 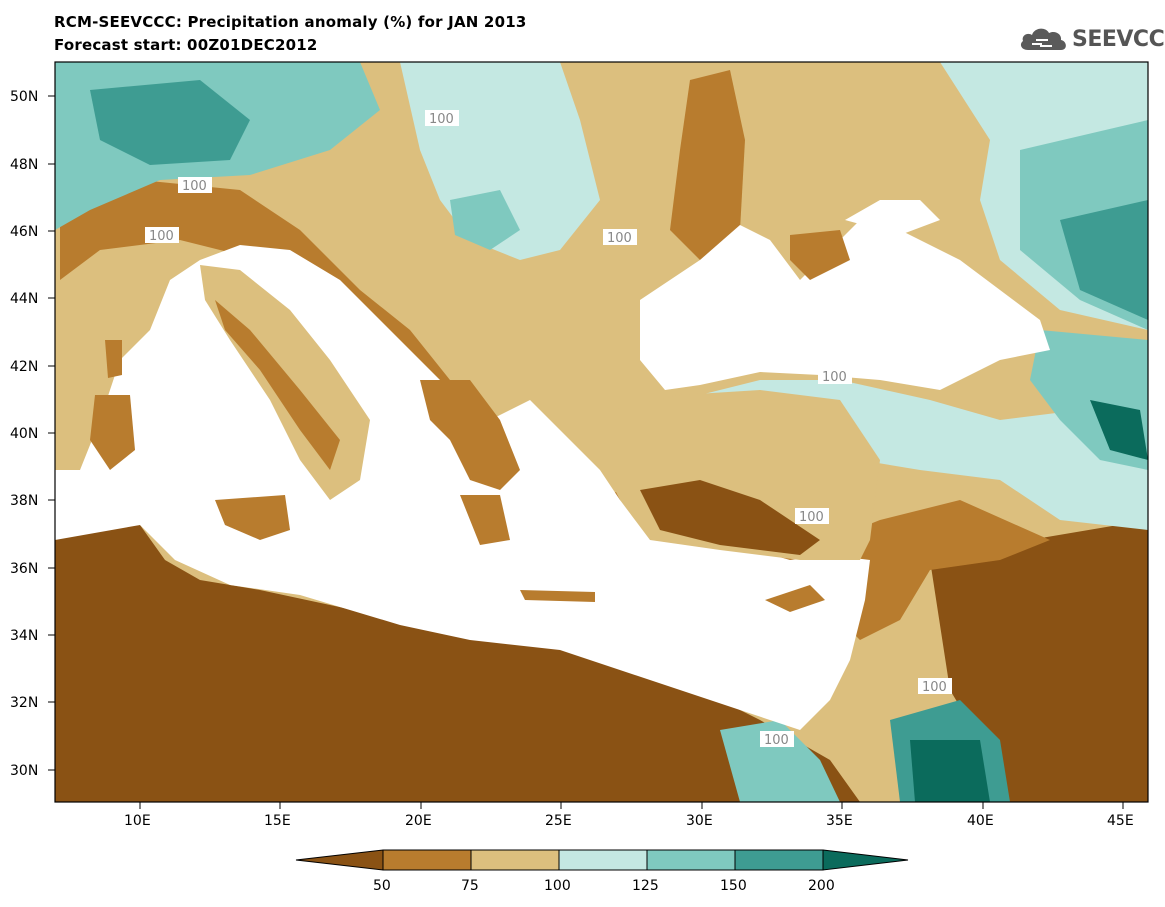 What do you see at coordinates (1118, 39) in the screenshot?
I see `logo-text: SEEVCCC` at bounding box center [1118, 39].